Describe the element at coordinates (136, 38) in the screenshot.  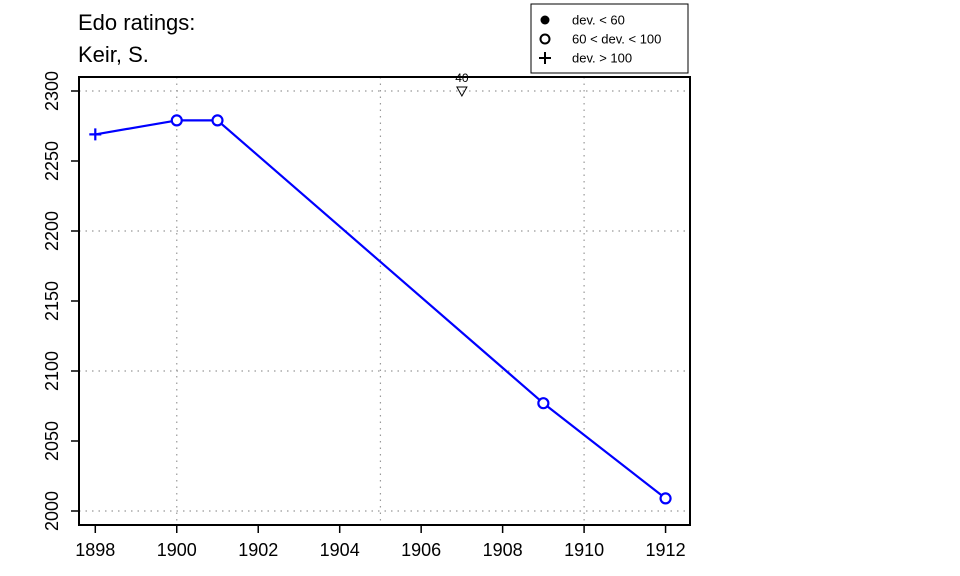
I see `chart-title: Edo ratings: Keir, S.` at that location.